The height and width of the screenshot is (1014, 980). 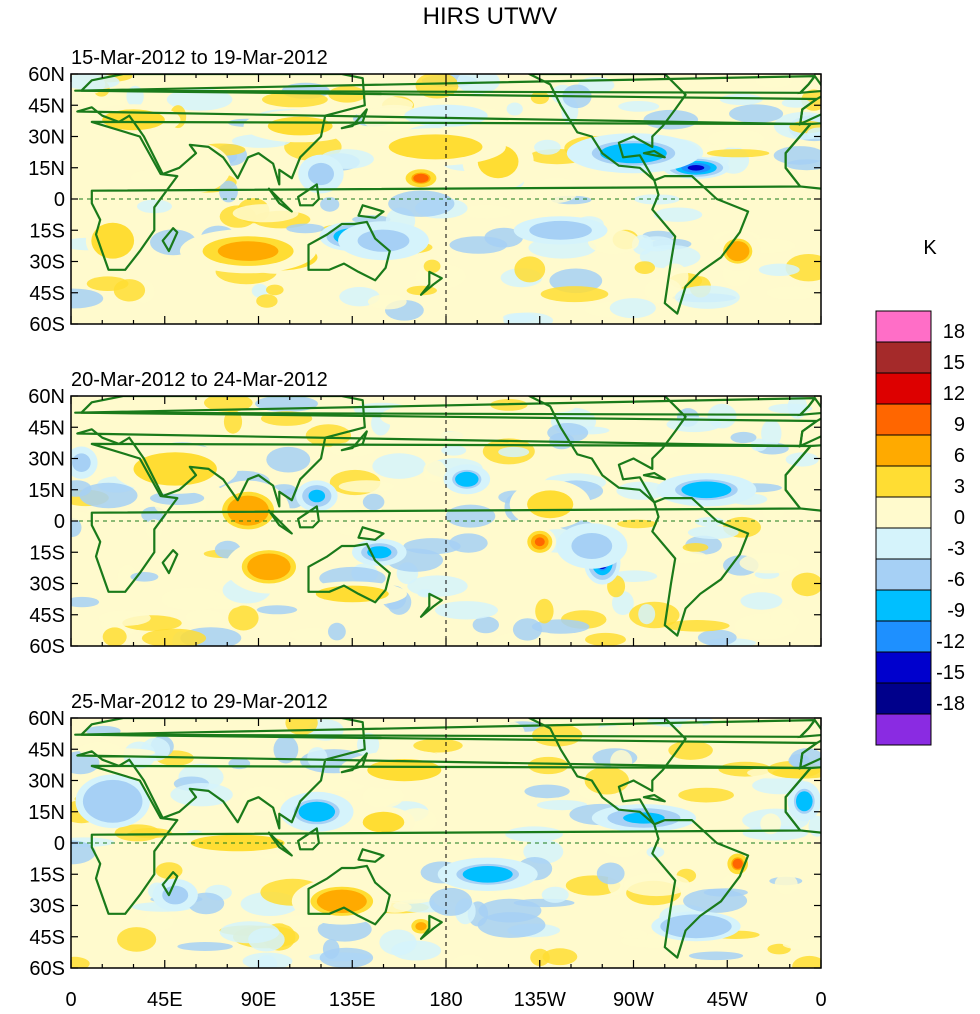 I want to click on x-tick-label: 90E, so click(x=259, y=1000).